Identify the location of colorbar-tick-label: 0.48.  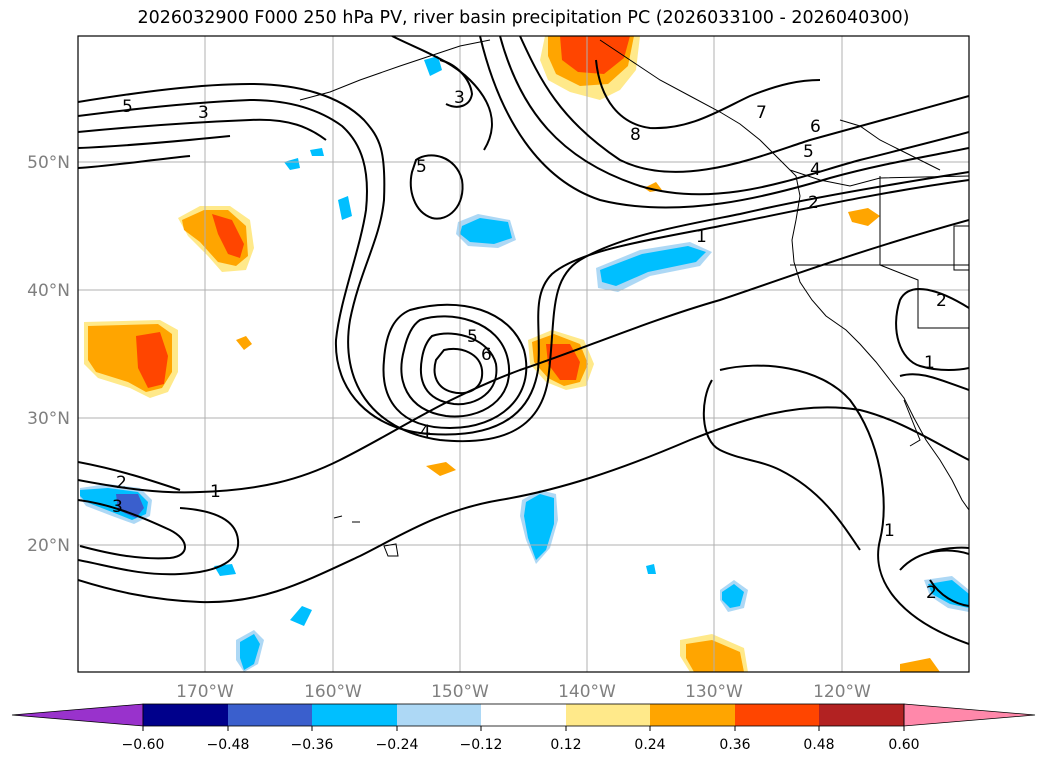
(818, 745).